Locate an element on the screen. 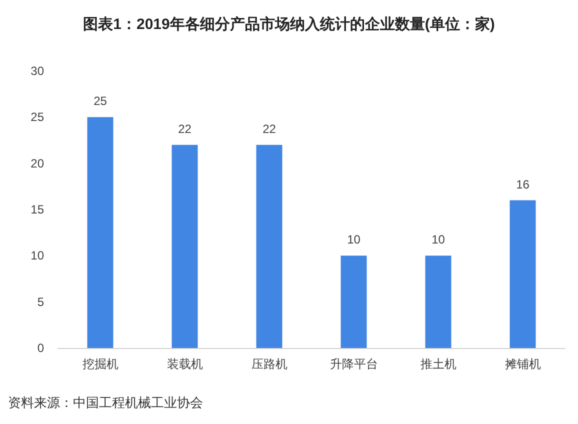 The width and height of the screenshot is (578, 424). y-tick-label: 30 is located at coordinates (37, 71).